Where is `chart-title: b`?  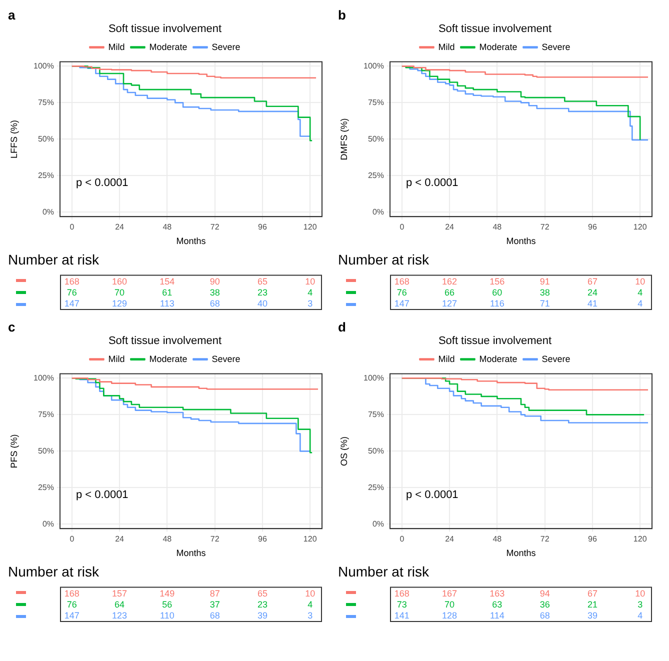 chart-title: b is located at coordinates (342, 14).